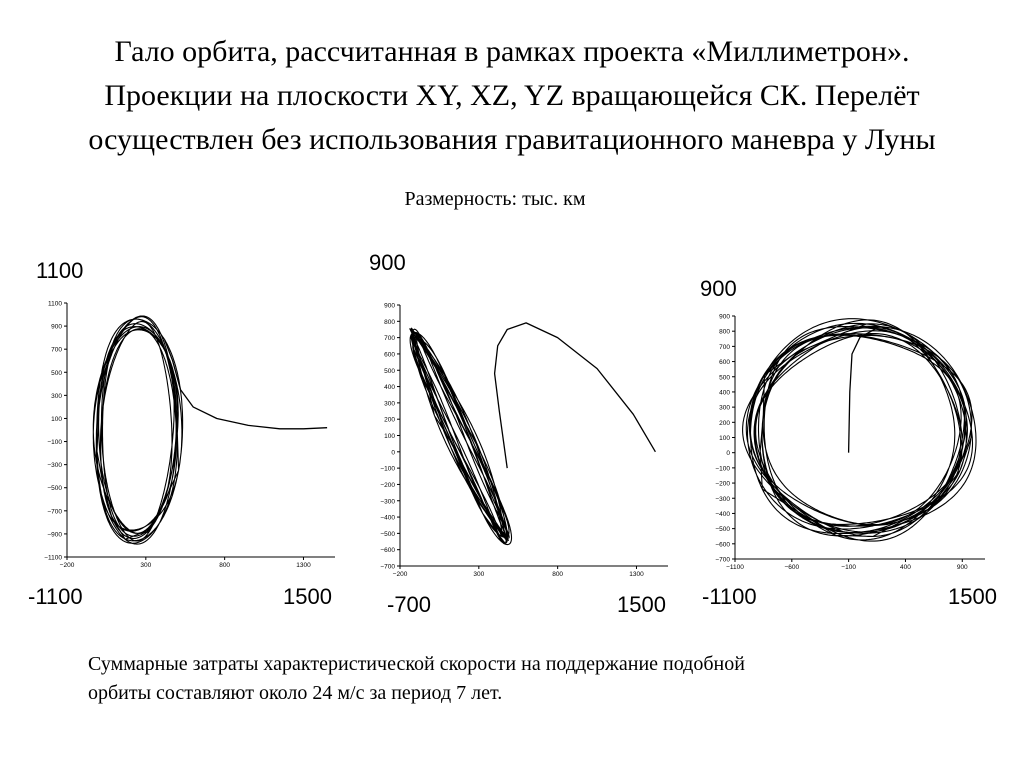 The image size is (1024, 768). I want to click on y-tick-label: −1100, so click(53, 558).